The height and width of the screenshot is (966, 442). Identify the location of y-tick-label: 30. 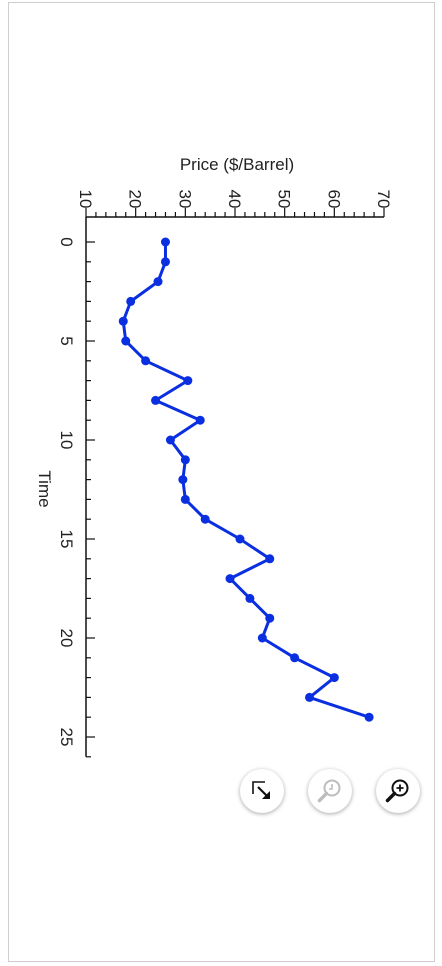
(184, 199).